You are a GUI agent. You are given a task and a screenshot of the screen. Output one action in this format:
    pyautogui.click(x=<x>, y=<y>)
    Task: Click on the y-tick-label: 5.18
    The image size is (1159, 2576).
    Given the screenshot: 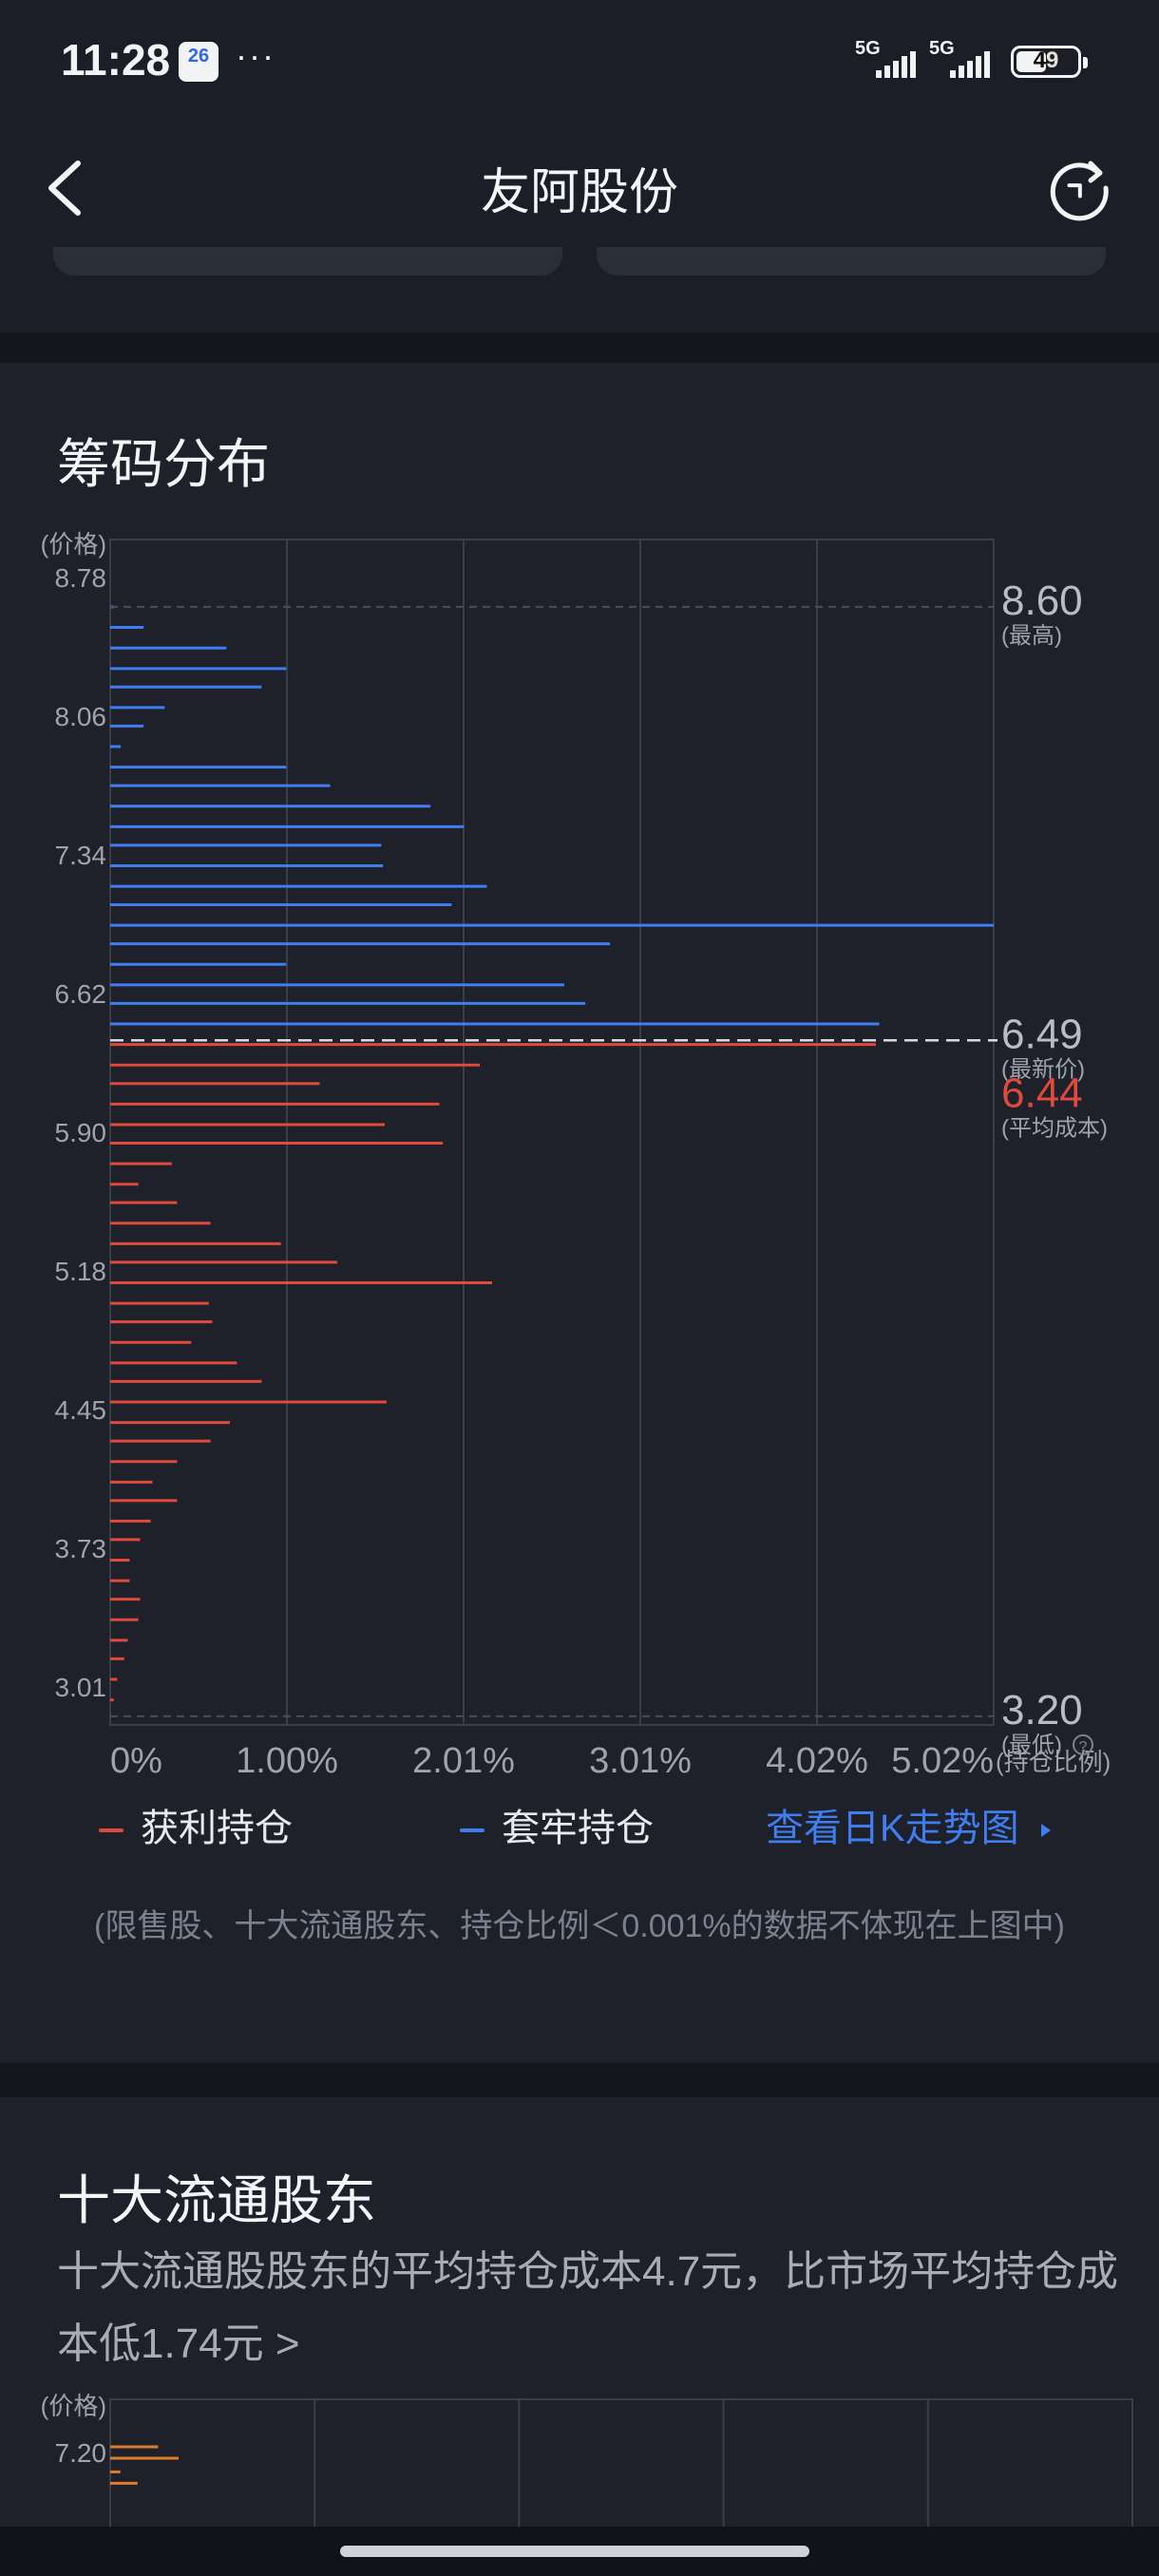 What is the action you would take?
    pyautogui.click(x=81, y=1271)
    